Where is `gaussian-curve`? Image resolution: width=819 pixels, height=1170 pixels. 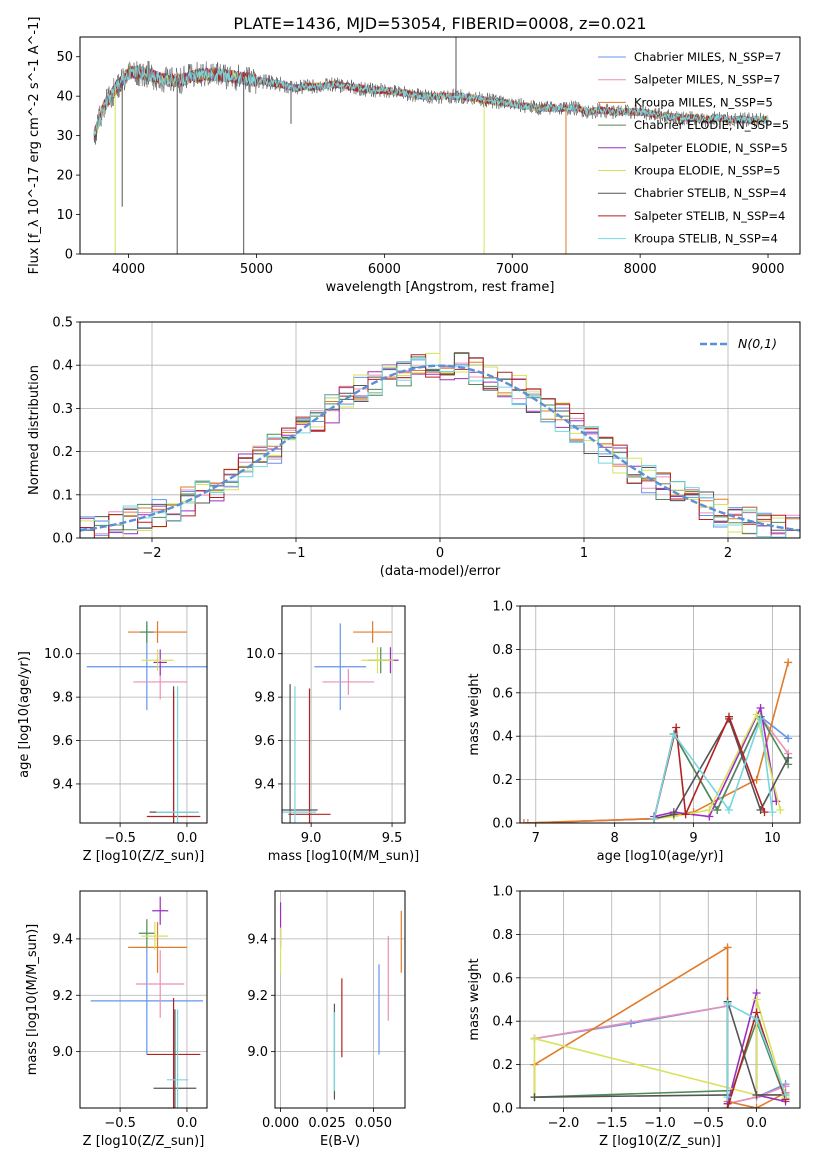
gaussian-curve is located at coordinates (440, 448).